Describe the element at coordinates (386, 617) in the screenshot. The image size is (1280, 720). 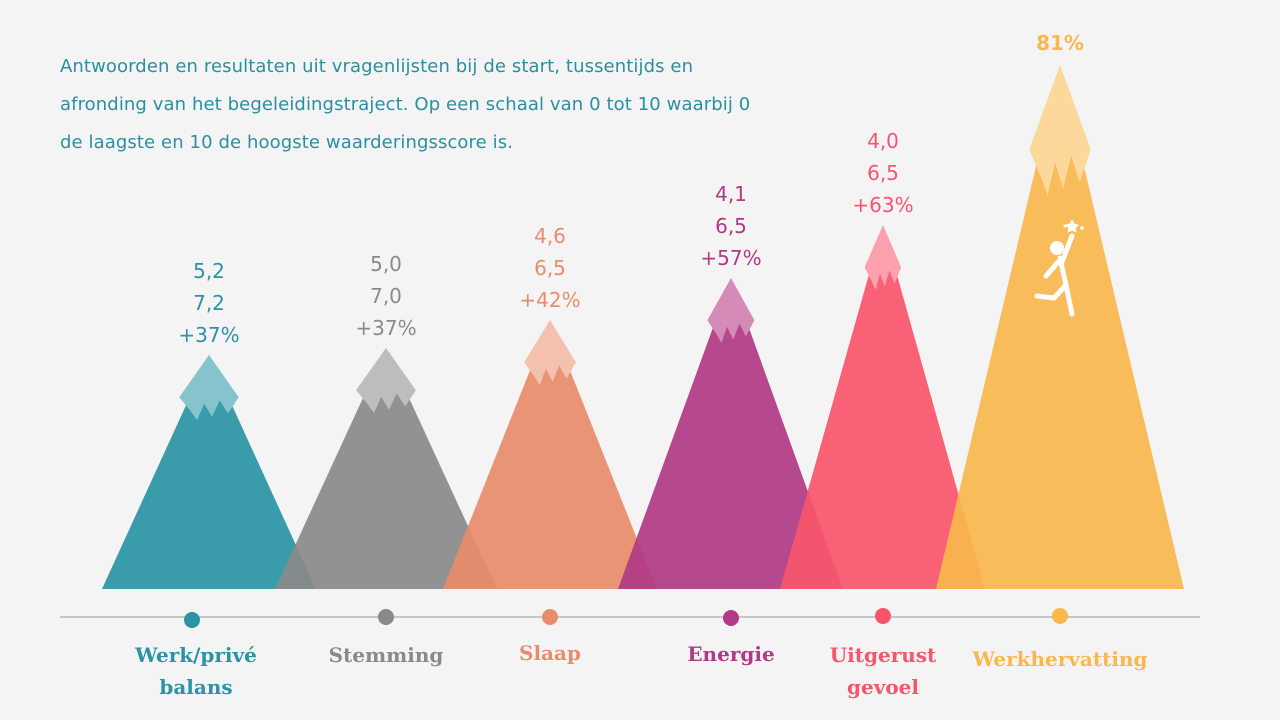
I see `axis-dot-stemming` at that location.